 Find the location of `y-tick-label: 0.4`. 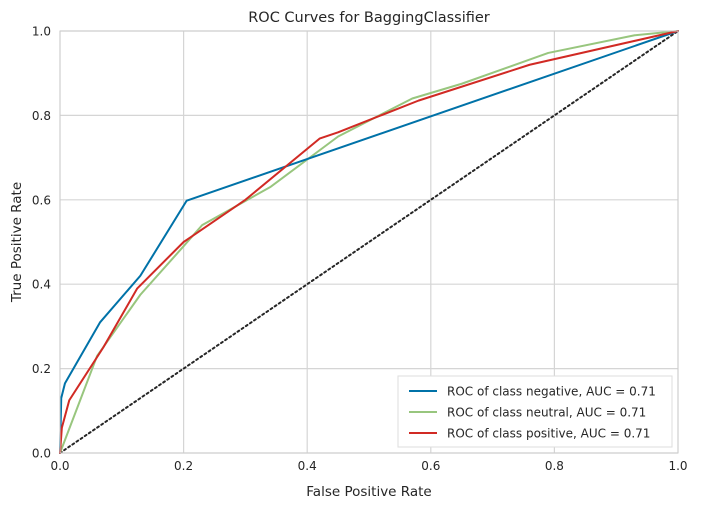

y-tick-label: 0.4 is located at coordinates (41, 285).